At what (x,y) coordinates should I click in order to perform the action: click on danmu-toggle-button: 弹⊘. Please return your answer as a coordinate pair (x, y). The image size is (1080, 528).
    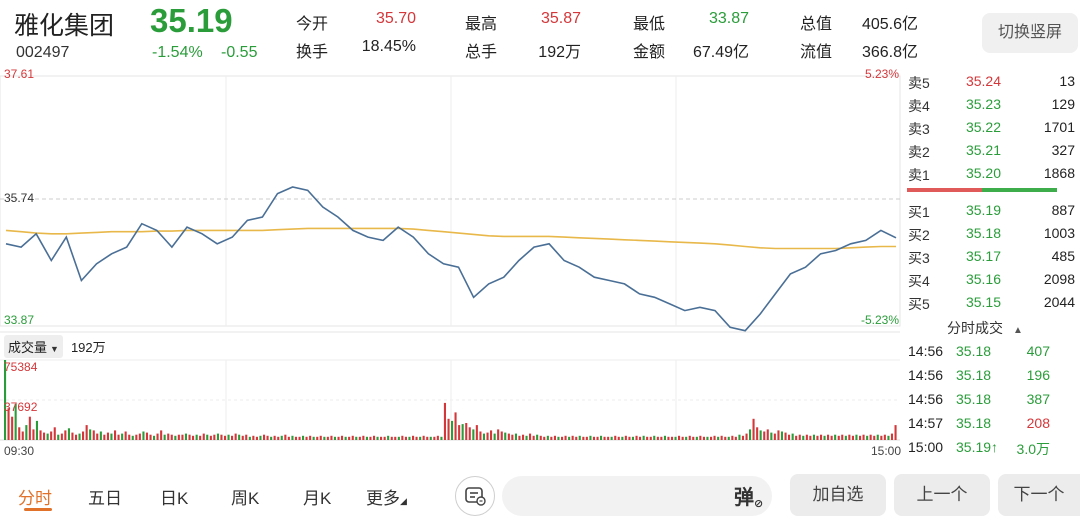
    Looking at the image, I should click on (749, 498).